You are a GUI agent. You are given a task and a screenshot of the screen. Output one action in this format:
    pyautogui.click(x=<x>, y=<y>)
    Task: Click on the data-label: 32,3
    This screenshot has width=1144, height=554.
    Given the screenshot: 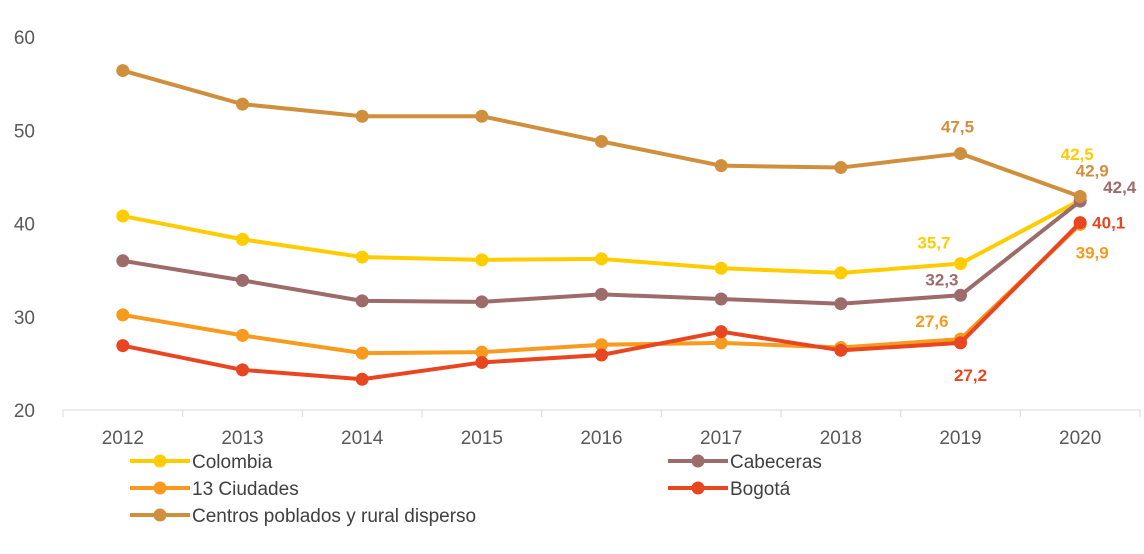 What is the action you would take?
    pyautogui.click(x=941, y=279)
    